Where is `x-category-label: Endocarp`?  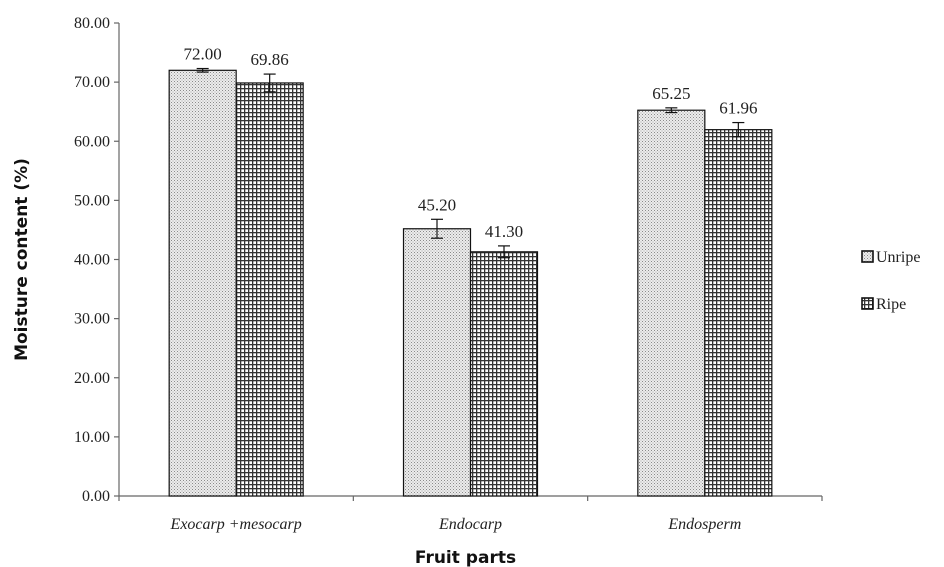 x-category-label: Endocarp is located at coordinates (470, 524).